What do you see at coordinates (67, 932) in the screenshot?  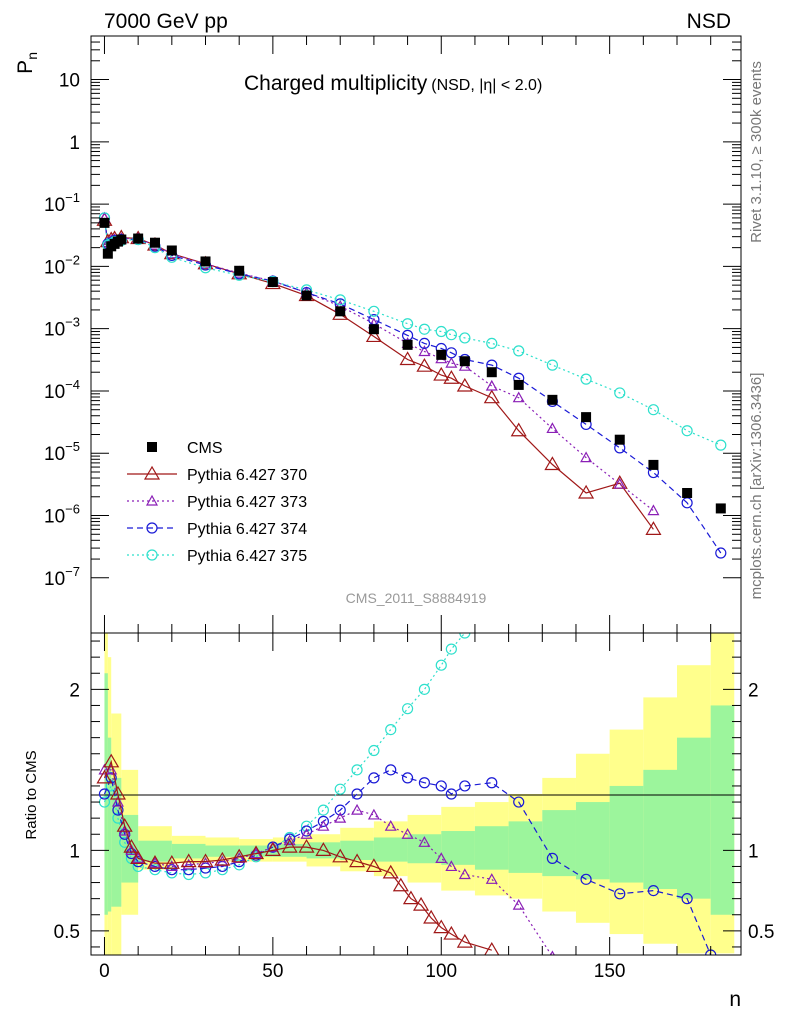 I see `ratio-y-tick-label-left: 0.5` at bounding box center [67, 932].